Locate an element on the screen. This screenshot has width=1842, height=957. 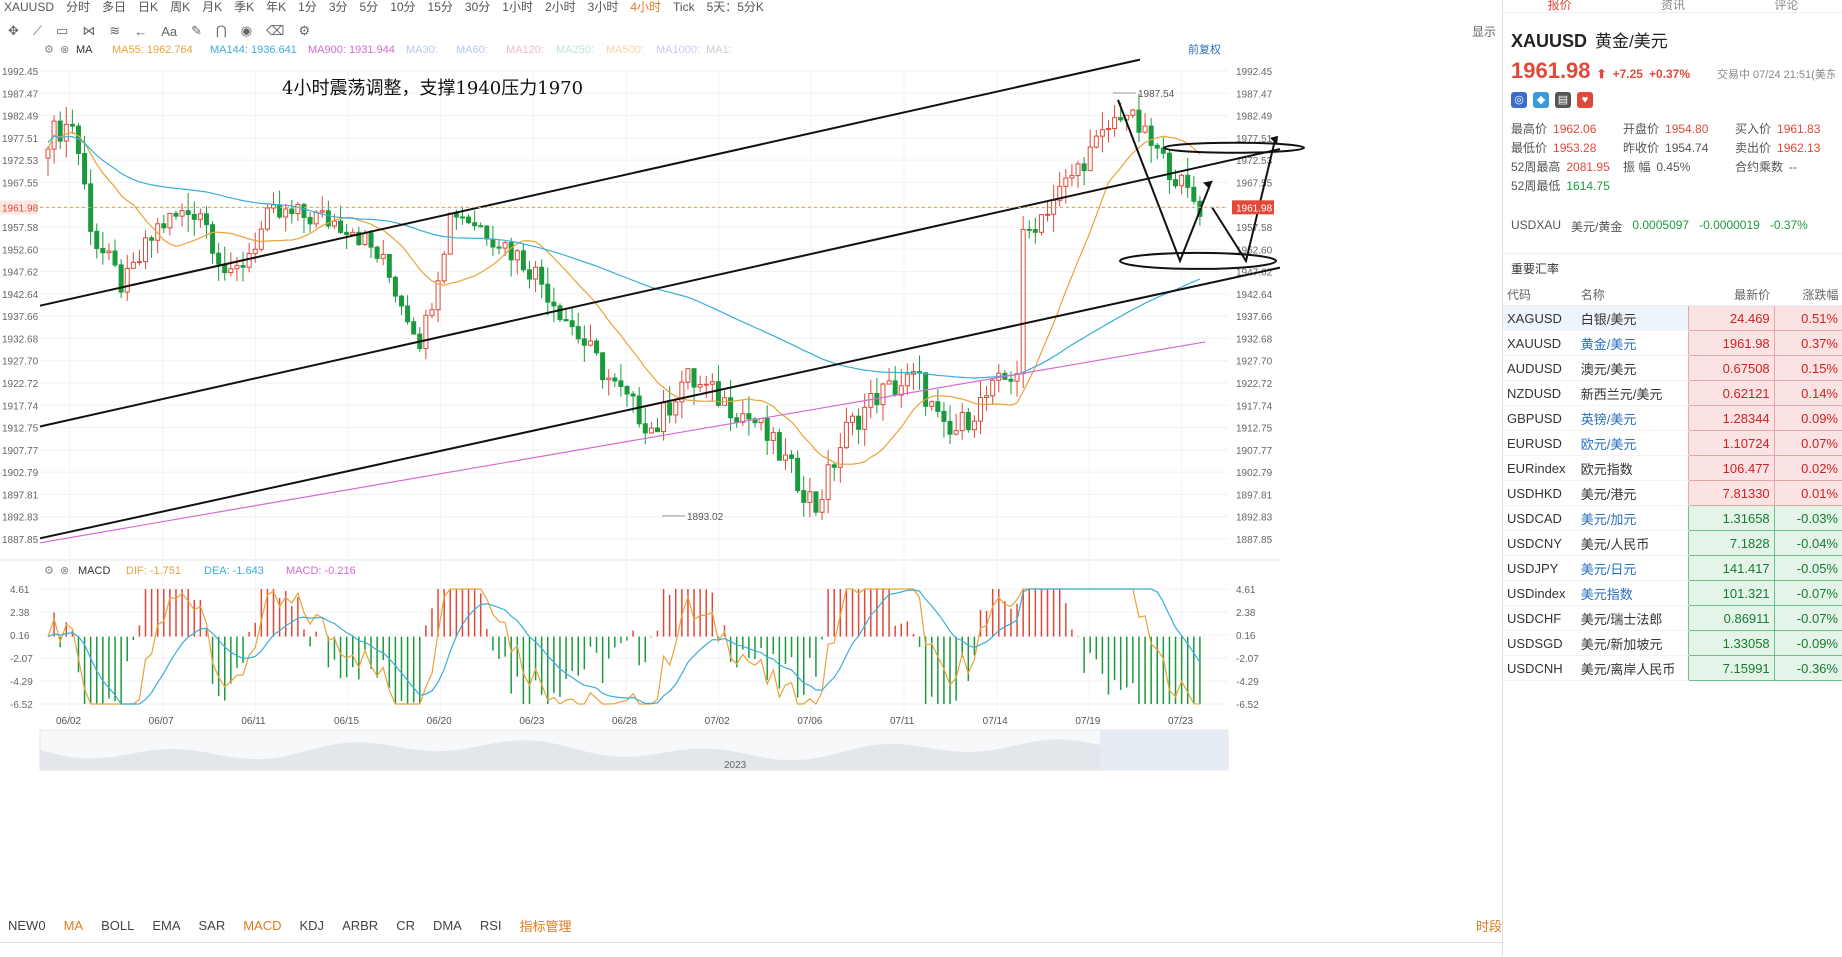
price-tick-left: 1932.68 is located at coordinates (20, 339).